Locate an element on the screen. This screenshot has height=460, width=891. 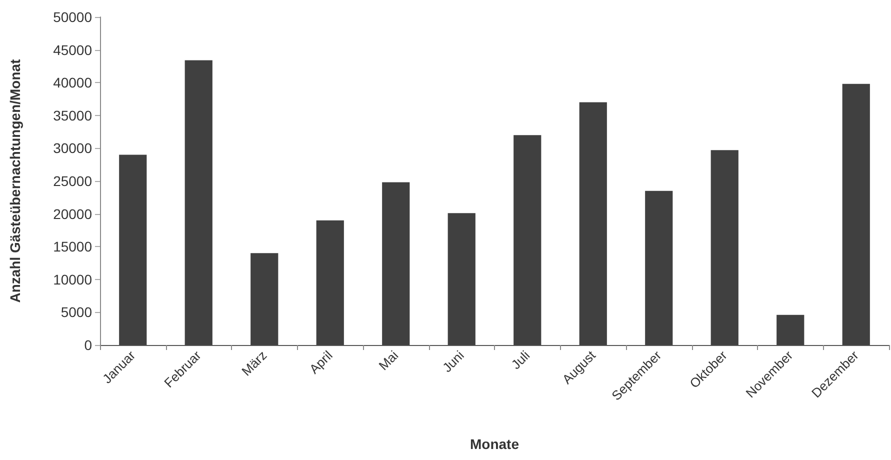
y-tick-label: 15000 is located at coordinates (72, 246).